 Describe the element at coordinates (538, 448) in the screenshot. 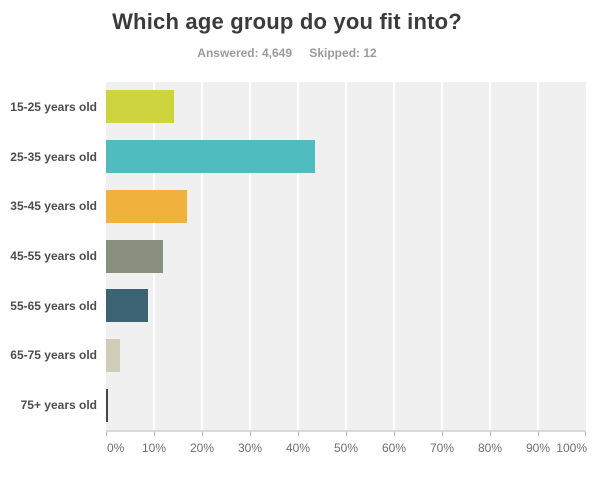

I see `x-axis-label: 90%` at that location.